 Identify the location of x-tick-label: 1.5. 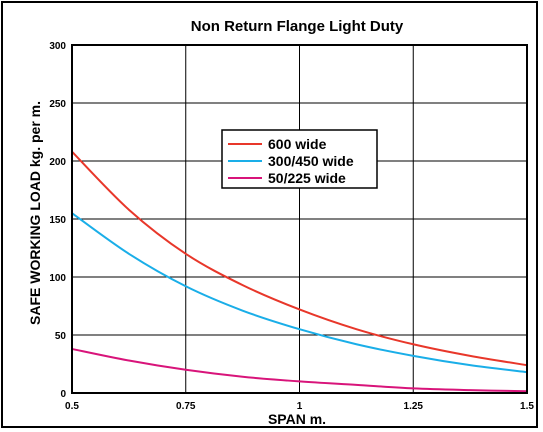
(527, 406).